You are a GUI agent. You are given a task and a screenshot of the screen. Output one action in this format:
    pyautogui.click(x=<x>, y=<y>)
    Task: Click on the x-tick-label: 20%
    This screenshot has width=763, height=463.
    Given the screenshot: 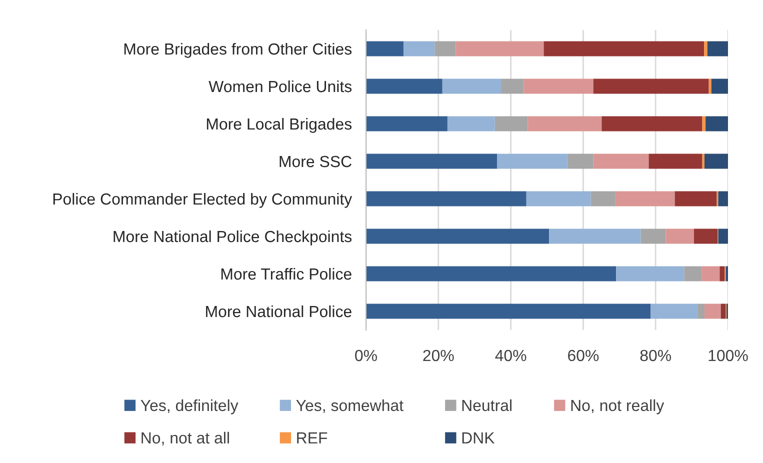 What is the action you would take?
    pyautogui.click(x=438, y=356)
    